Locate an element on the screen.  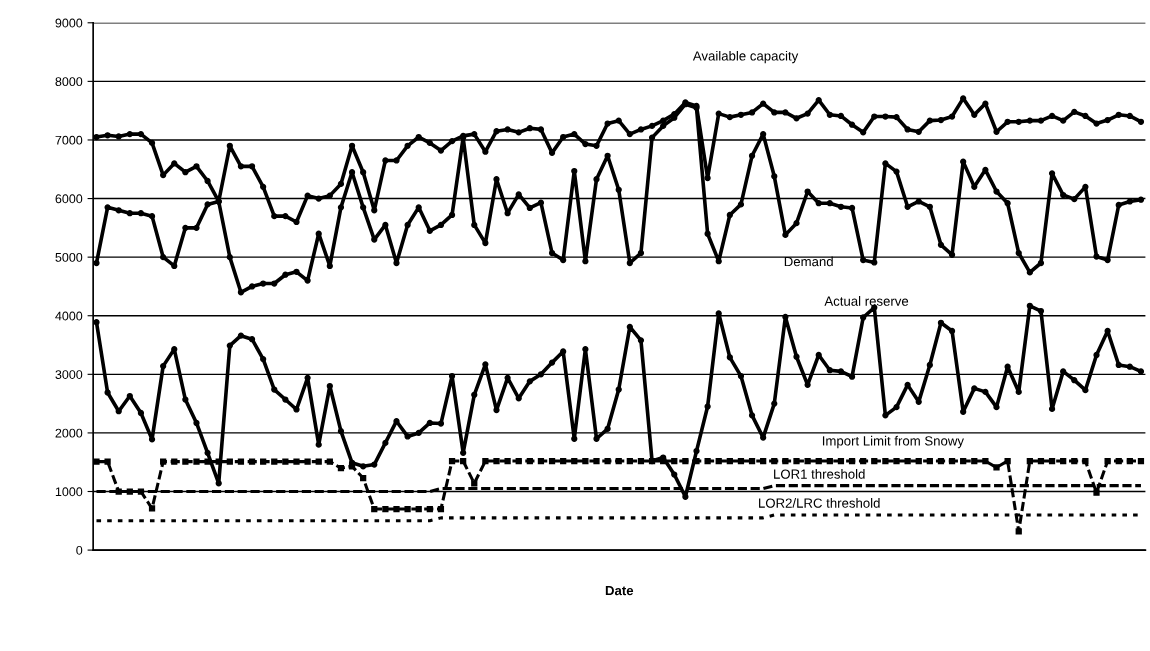
series-label: Actual reserve is located at coordinates (866, 301).